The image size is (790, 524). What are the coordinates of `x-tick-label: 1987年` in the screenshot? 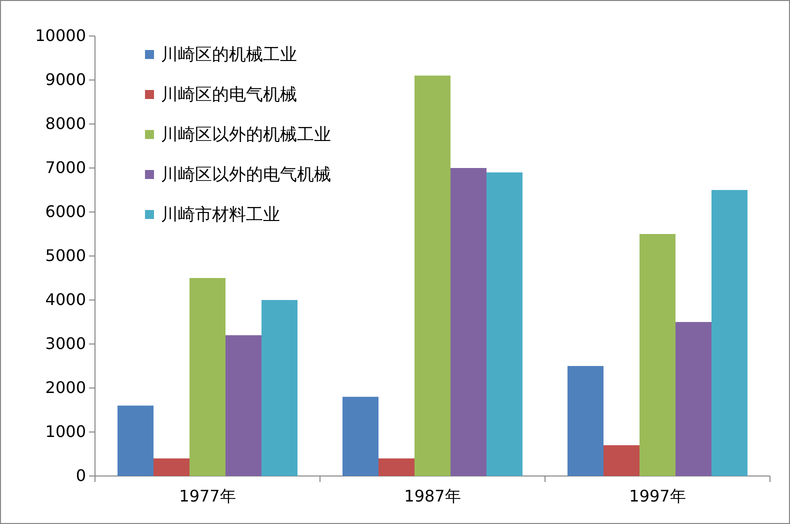 It's located at (432, 496).